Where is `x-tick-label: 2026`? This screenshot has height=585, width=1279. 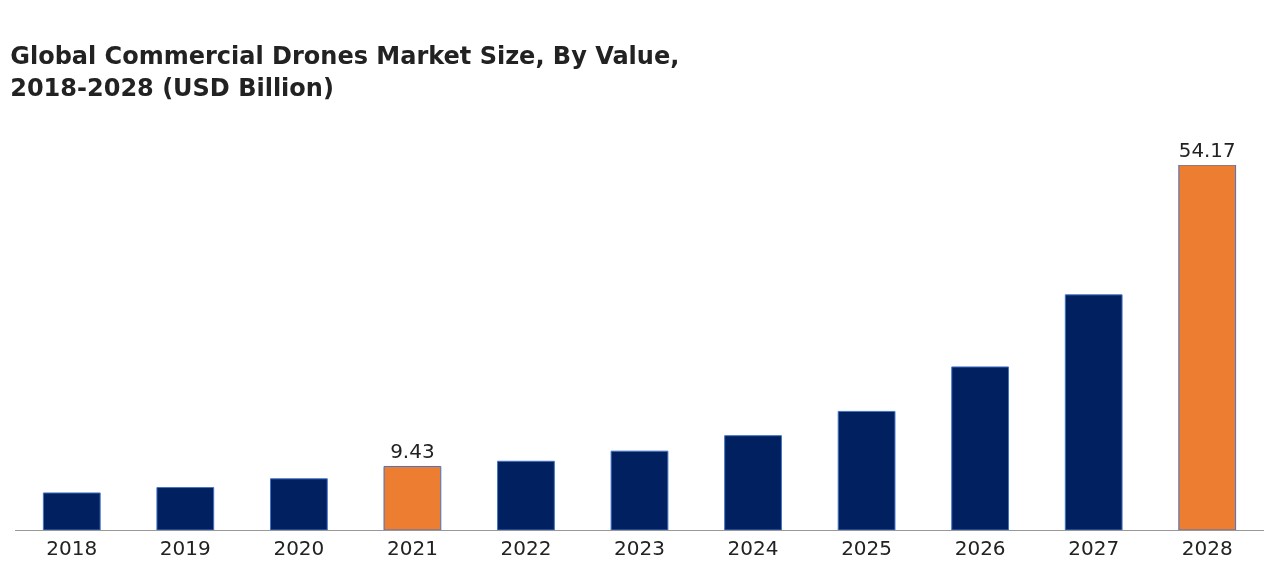 x-tick-label: 2026 is located at coordinates (980, 548).